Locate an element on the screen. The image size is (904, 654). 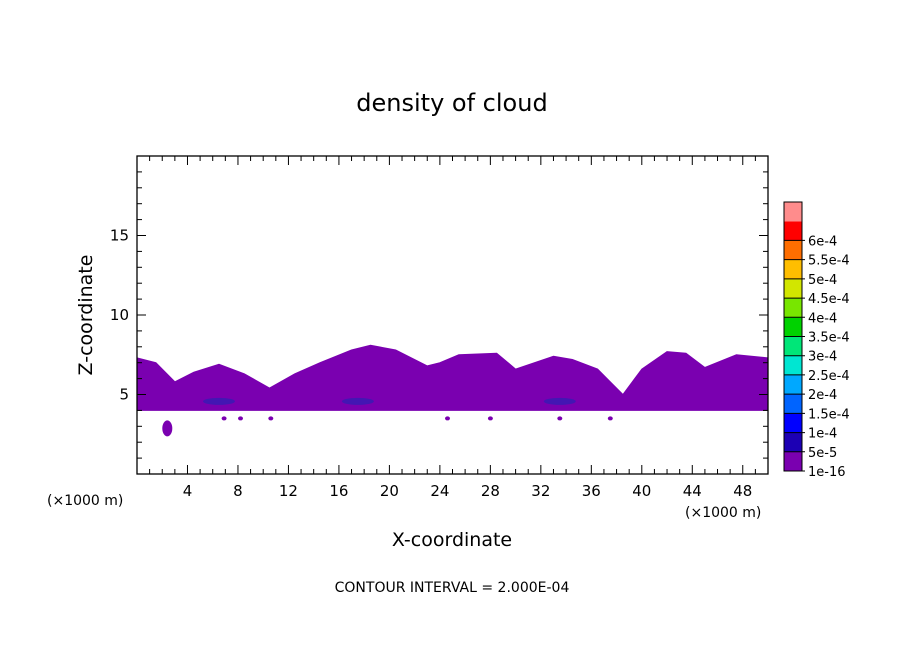
x-tick-label: 20 is located at coordinates (389, 491).